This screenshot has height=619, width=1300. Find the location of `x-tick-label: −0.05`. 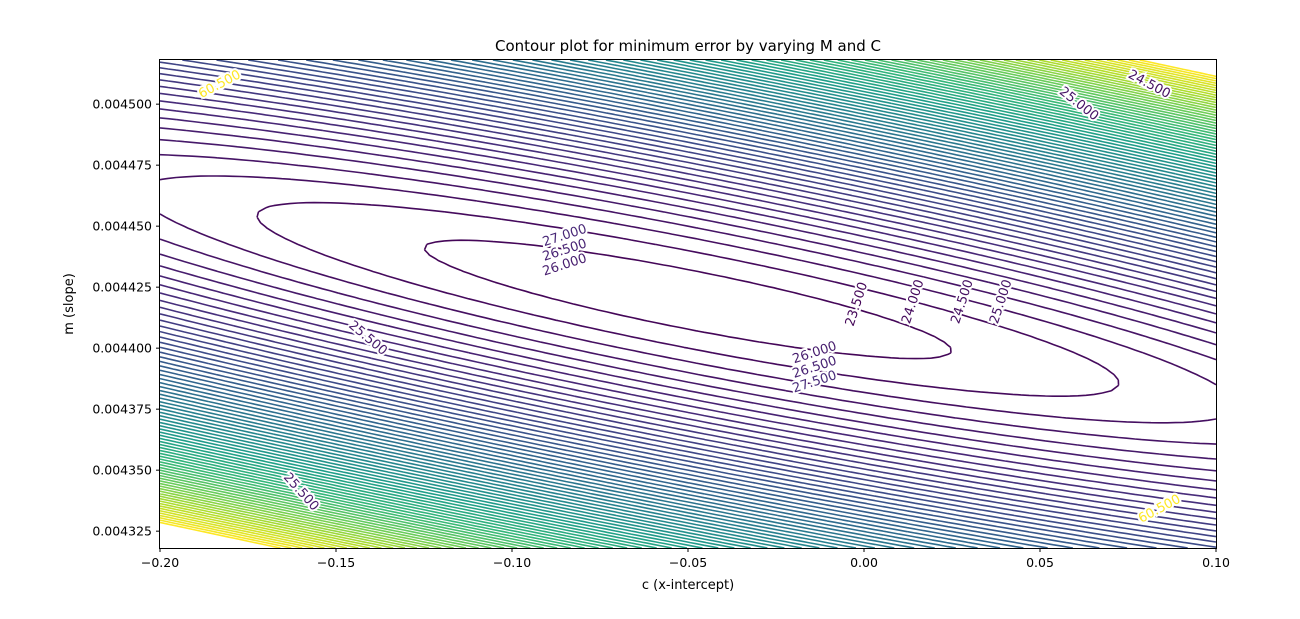

x-tick-label: −0.05 is located at coordinates (688, 562).